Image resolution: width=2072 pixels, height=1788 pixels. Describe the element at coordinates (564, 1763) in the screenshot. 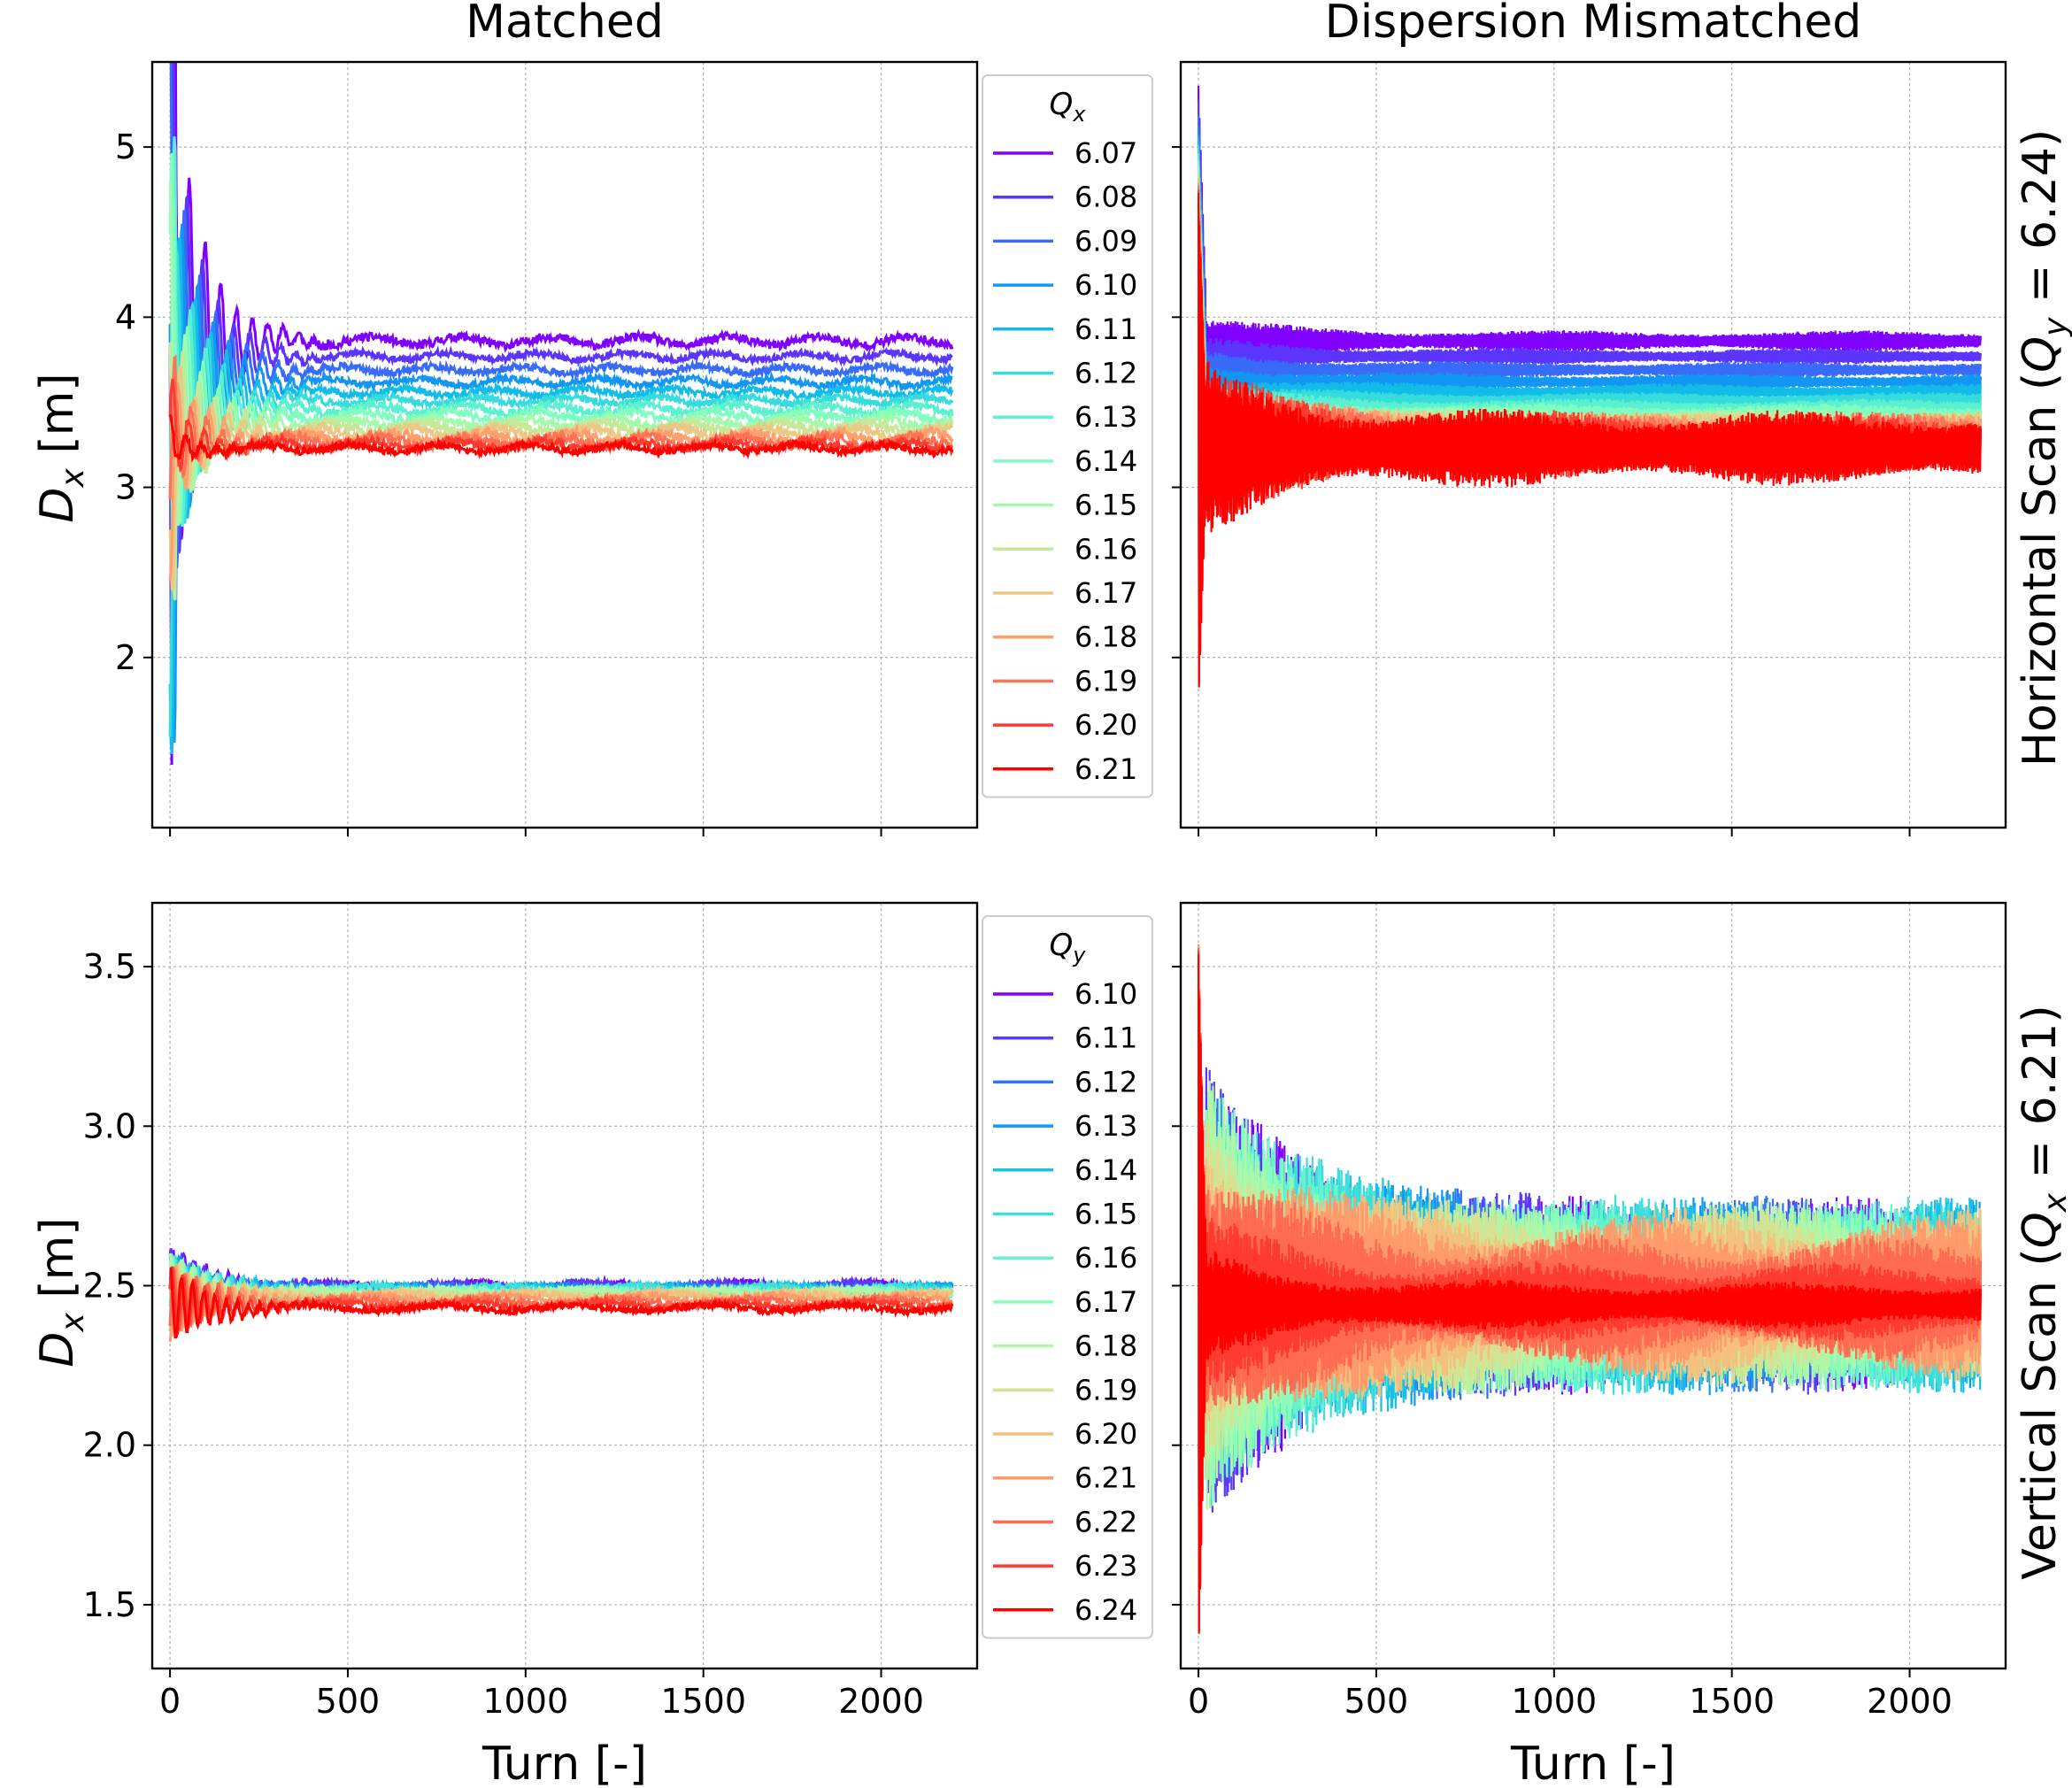

I see `x-axis-label-left: Turn [-]` at that location.